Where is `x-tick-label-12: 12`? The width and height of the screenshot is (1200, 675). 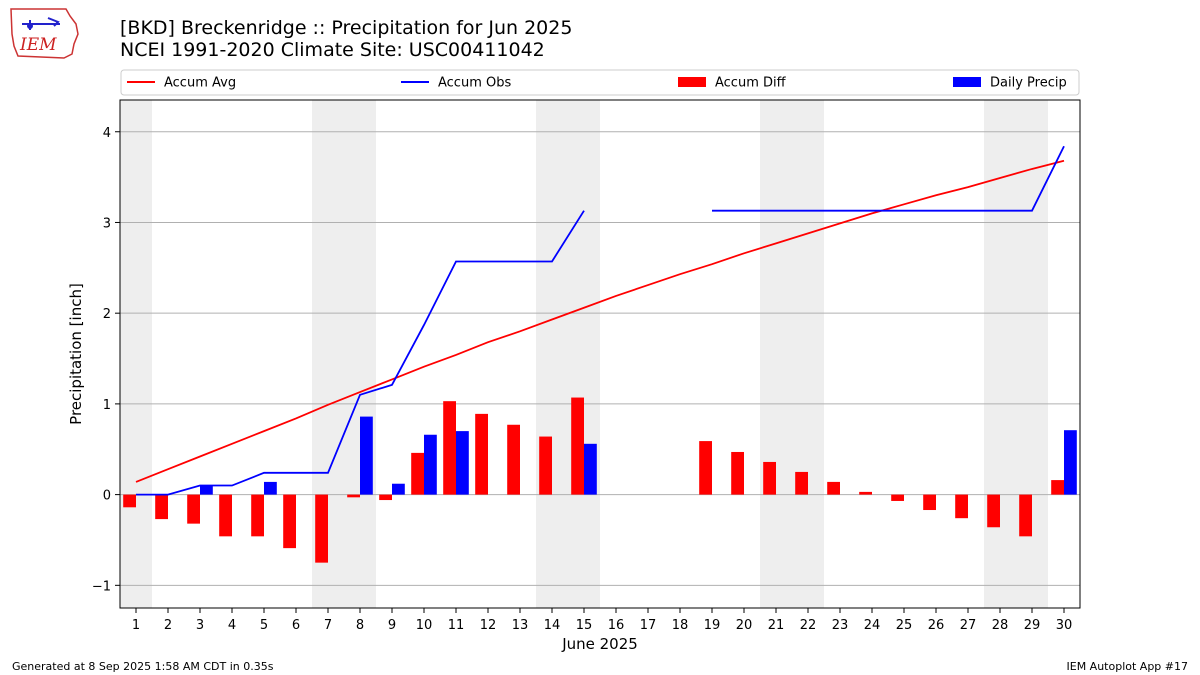
x-tick-label-12: 12 is located at coordinates (488, 625).